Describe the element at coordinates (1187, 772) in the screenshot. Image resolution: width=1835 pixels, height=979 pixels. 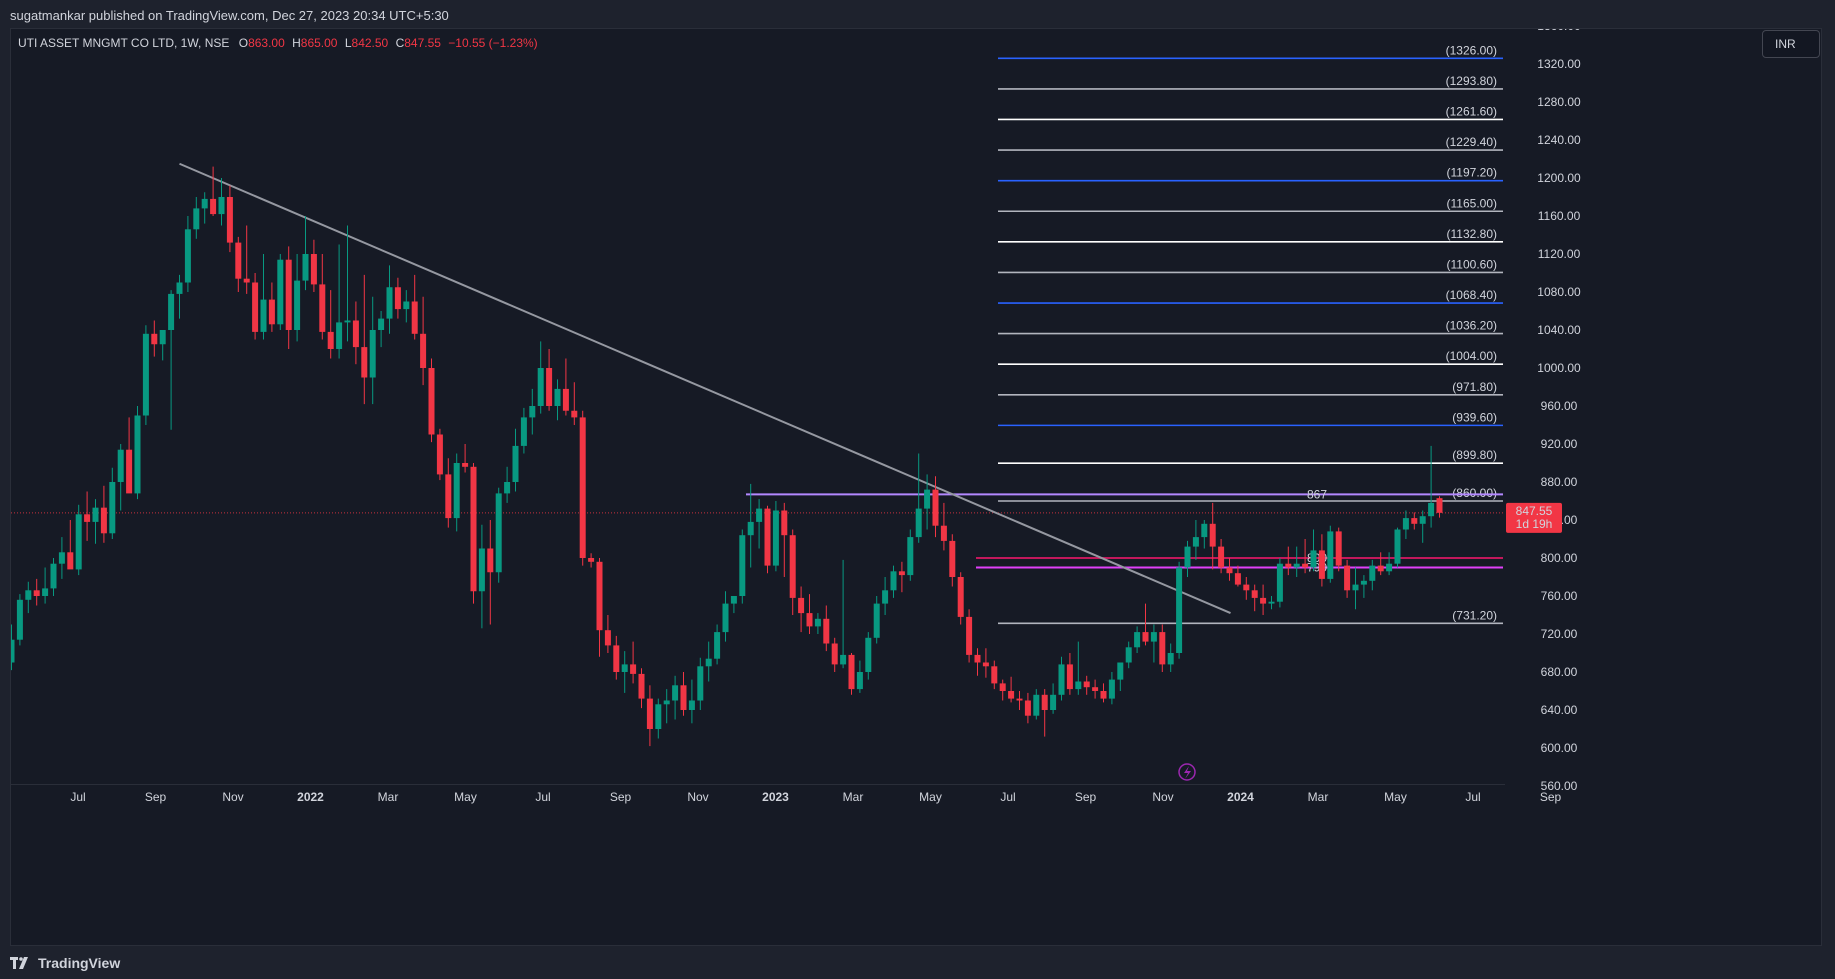
I see `lightning-icon-ring` at that location.